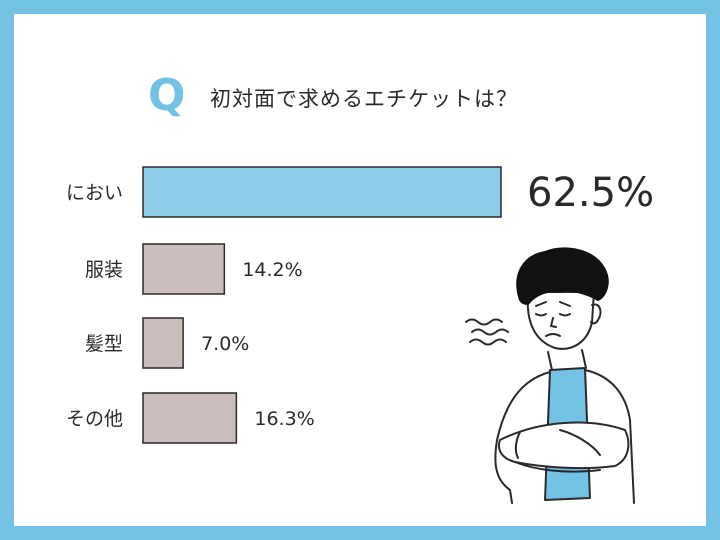  Describe the element at coordinates (94, 193) in the screenshot. I see `category-label: におい` at that location.